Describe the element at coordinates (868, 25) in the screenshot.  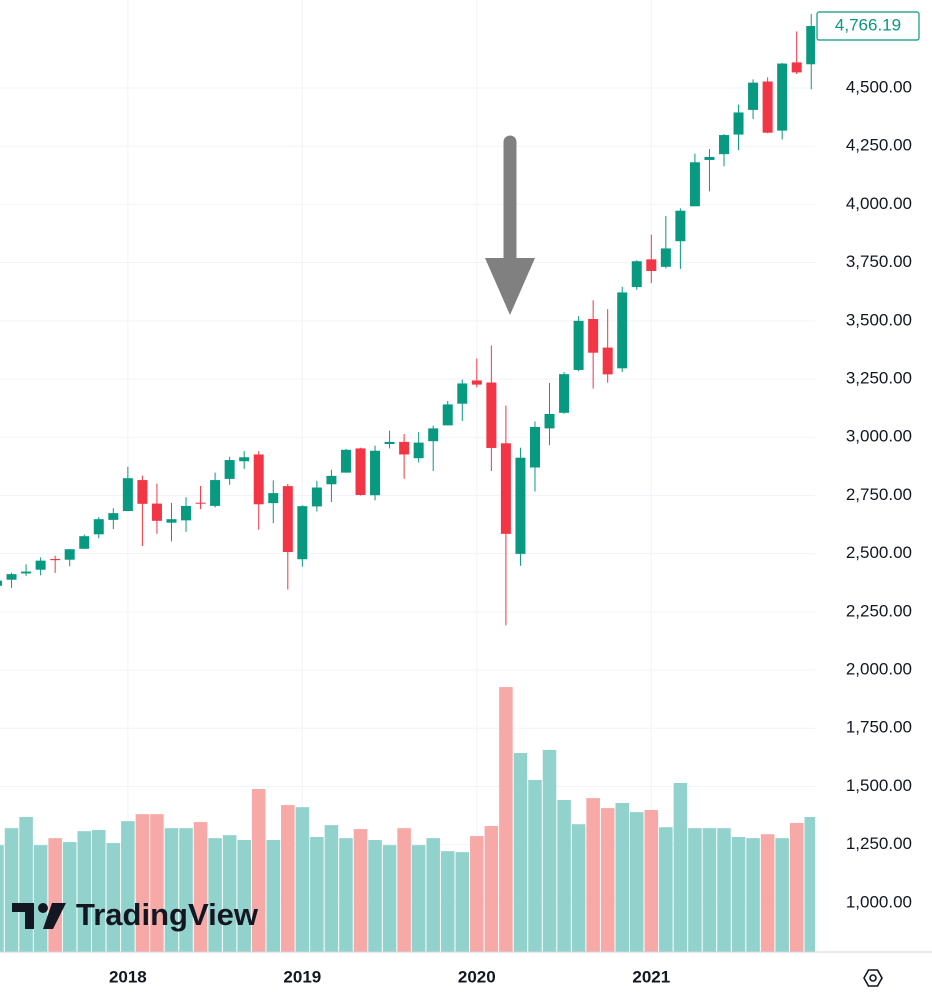
I see `last-price-label: 4,766.19` at that location.